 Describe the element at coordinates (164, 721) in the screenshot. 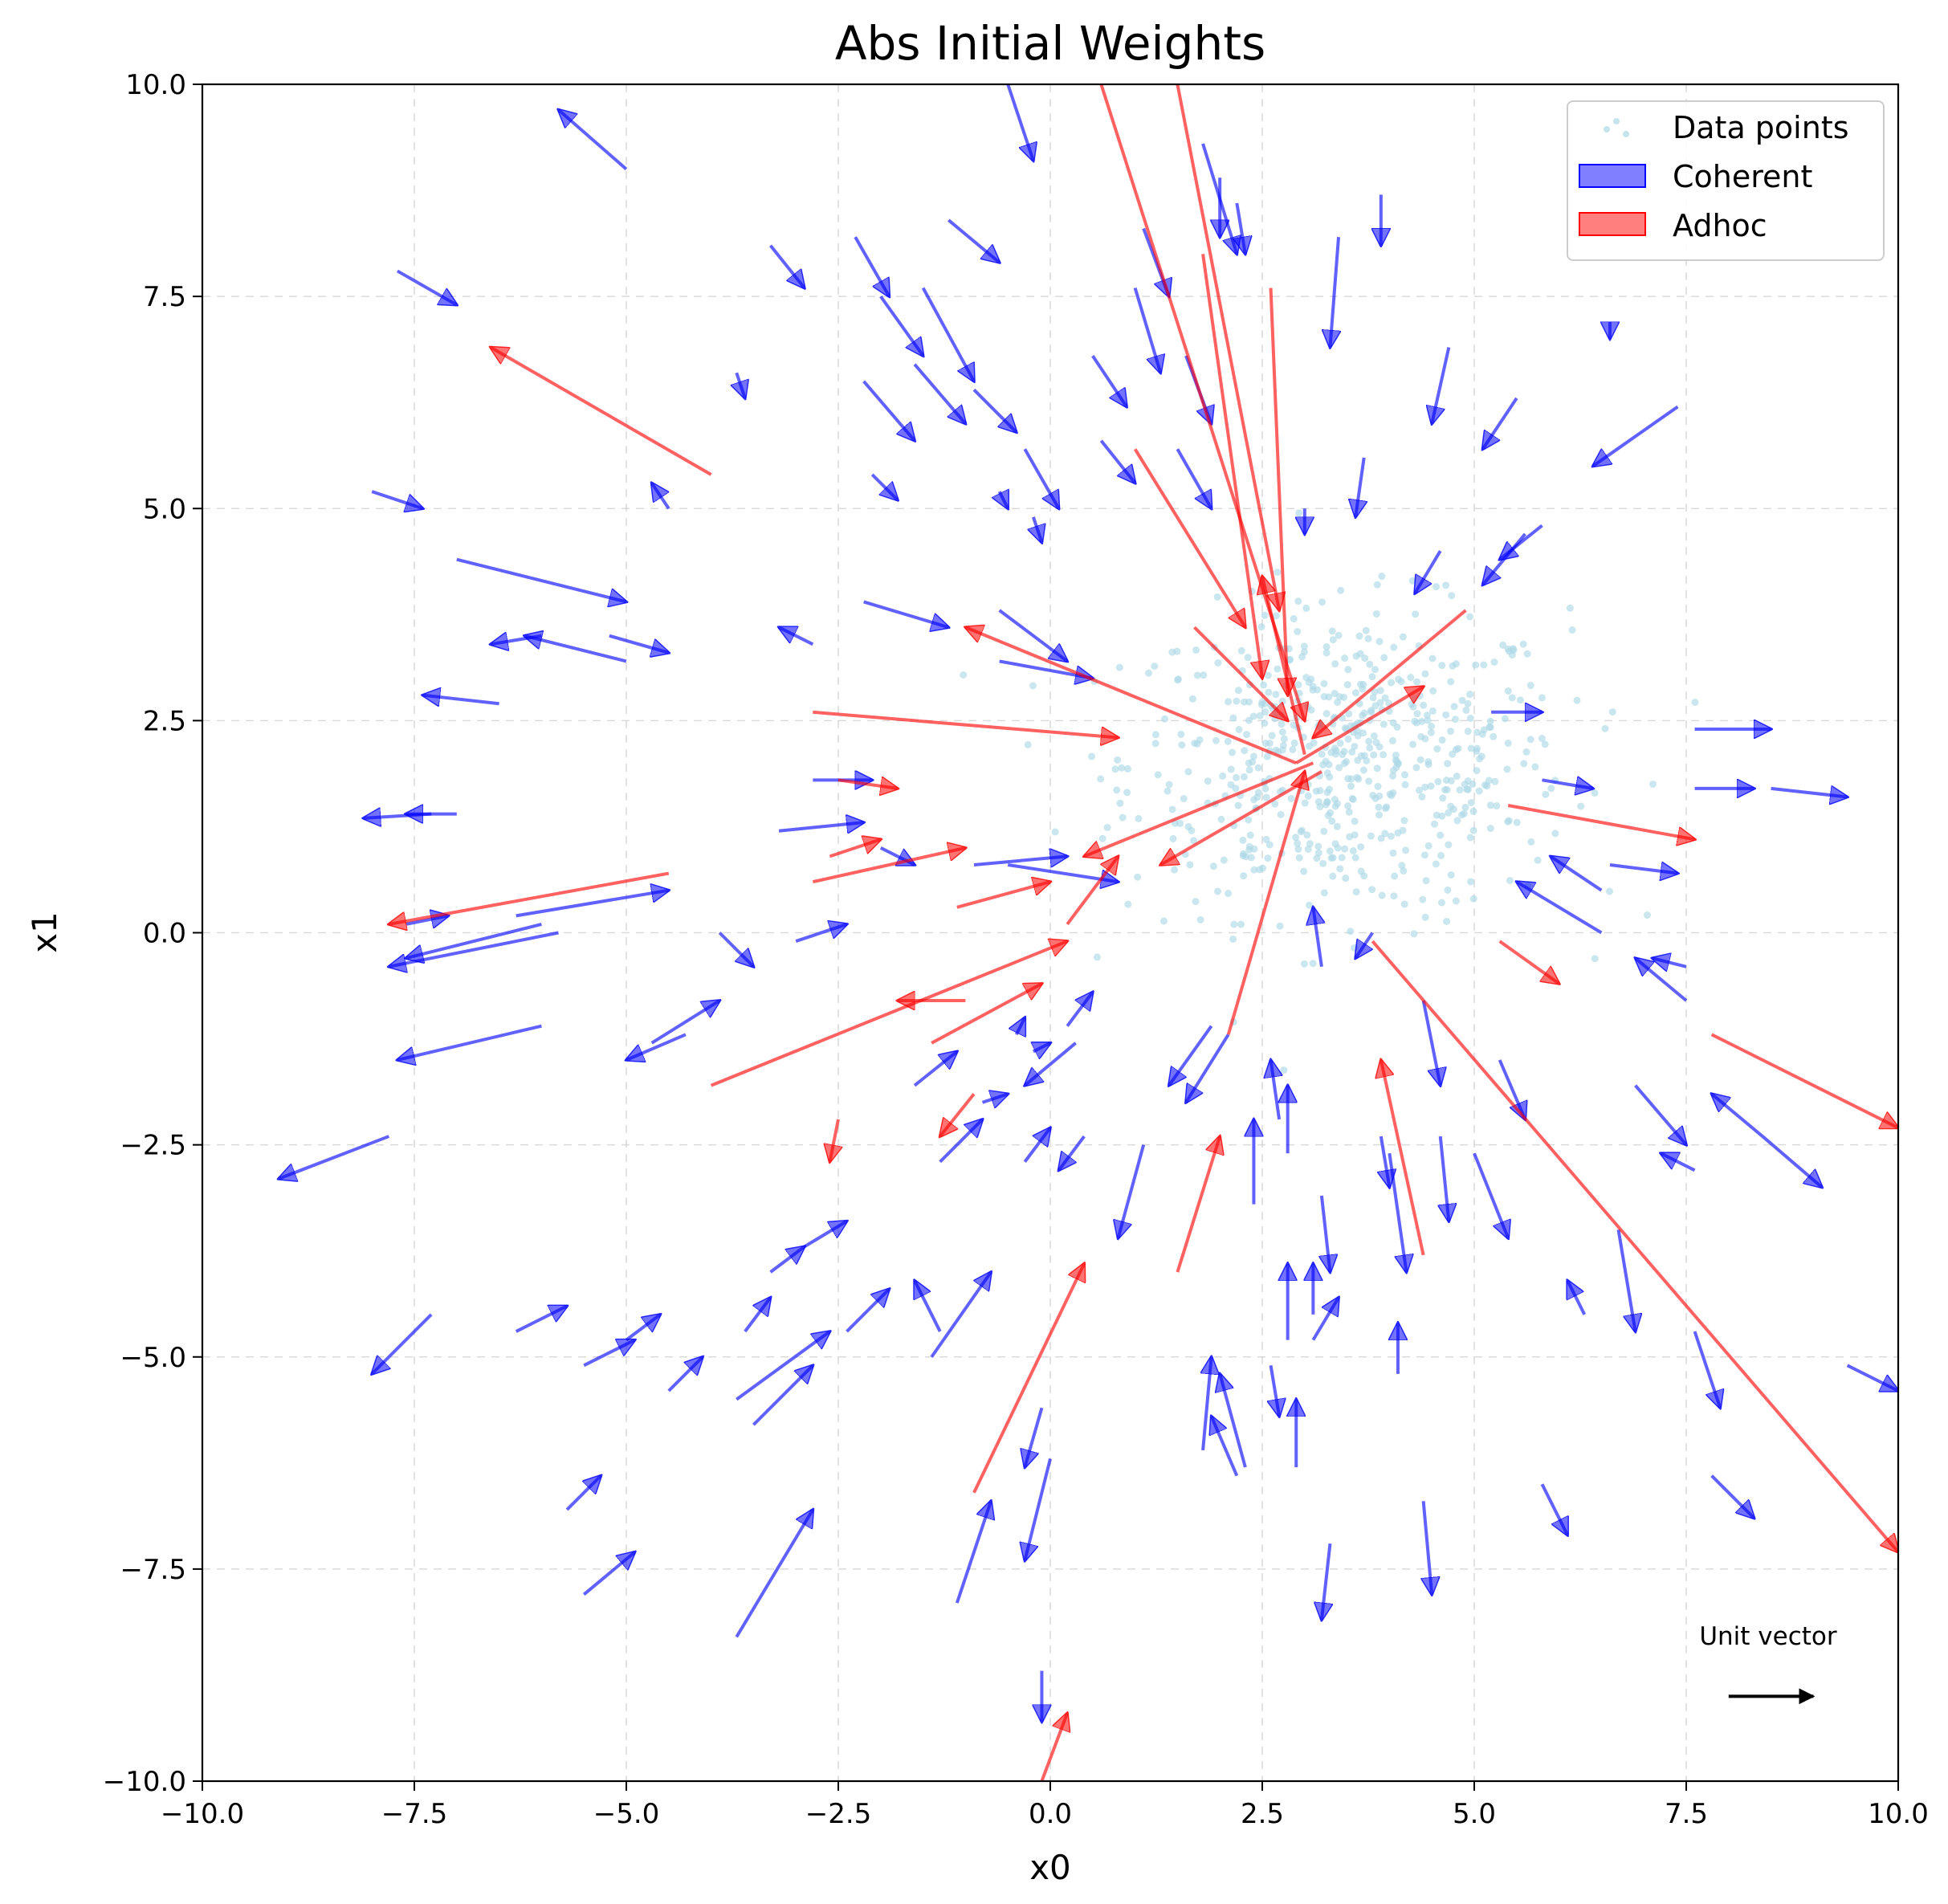

I see `y-tick-label: 2.5` at that location.